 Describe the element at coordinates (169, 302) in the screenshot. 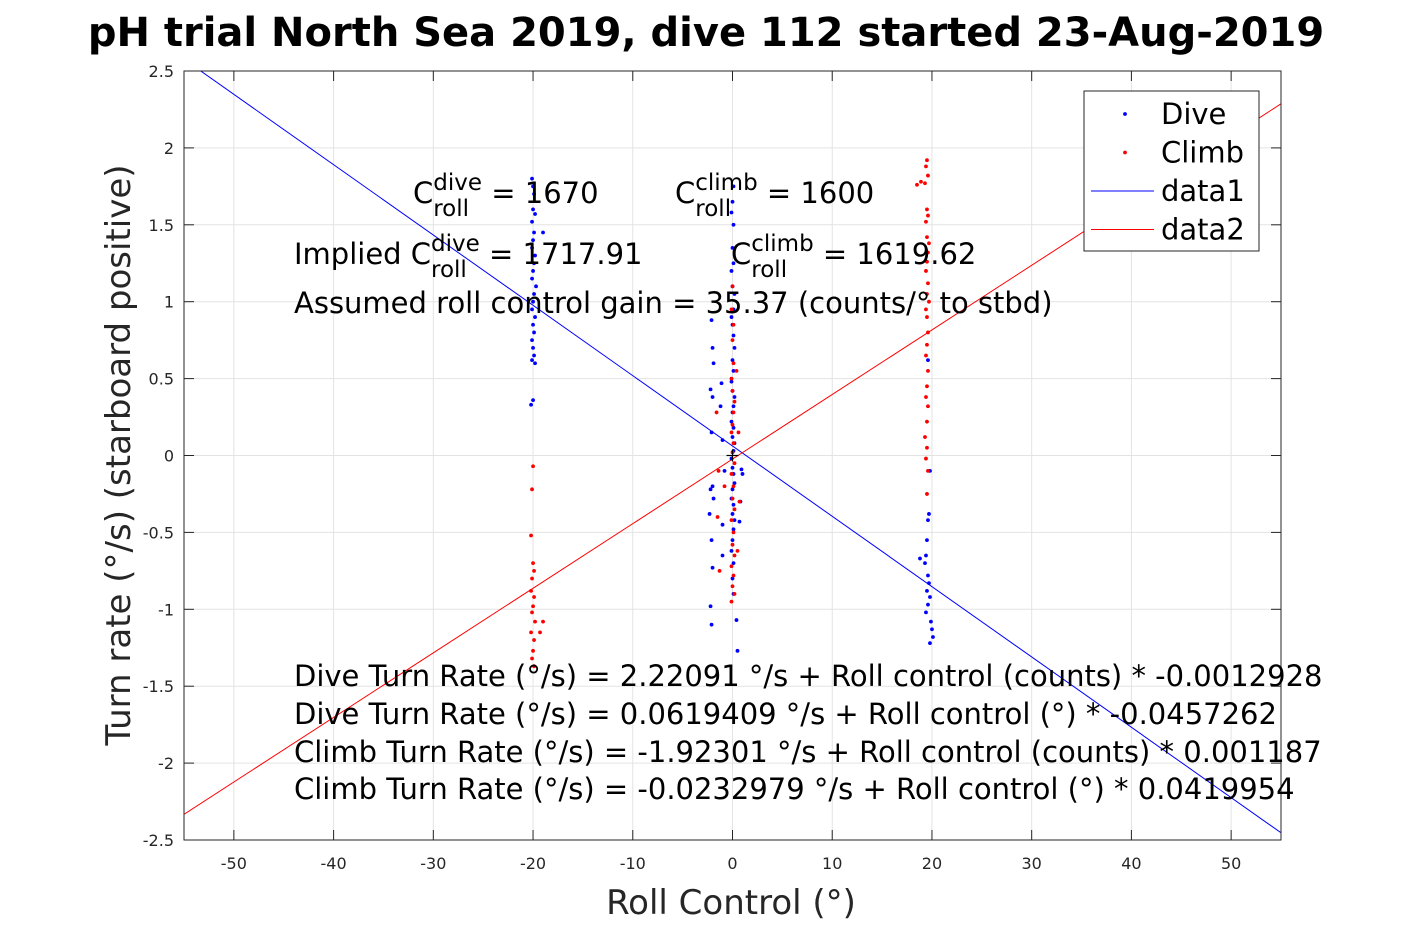

I see `y-tick-label: 1` at that location.